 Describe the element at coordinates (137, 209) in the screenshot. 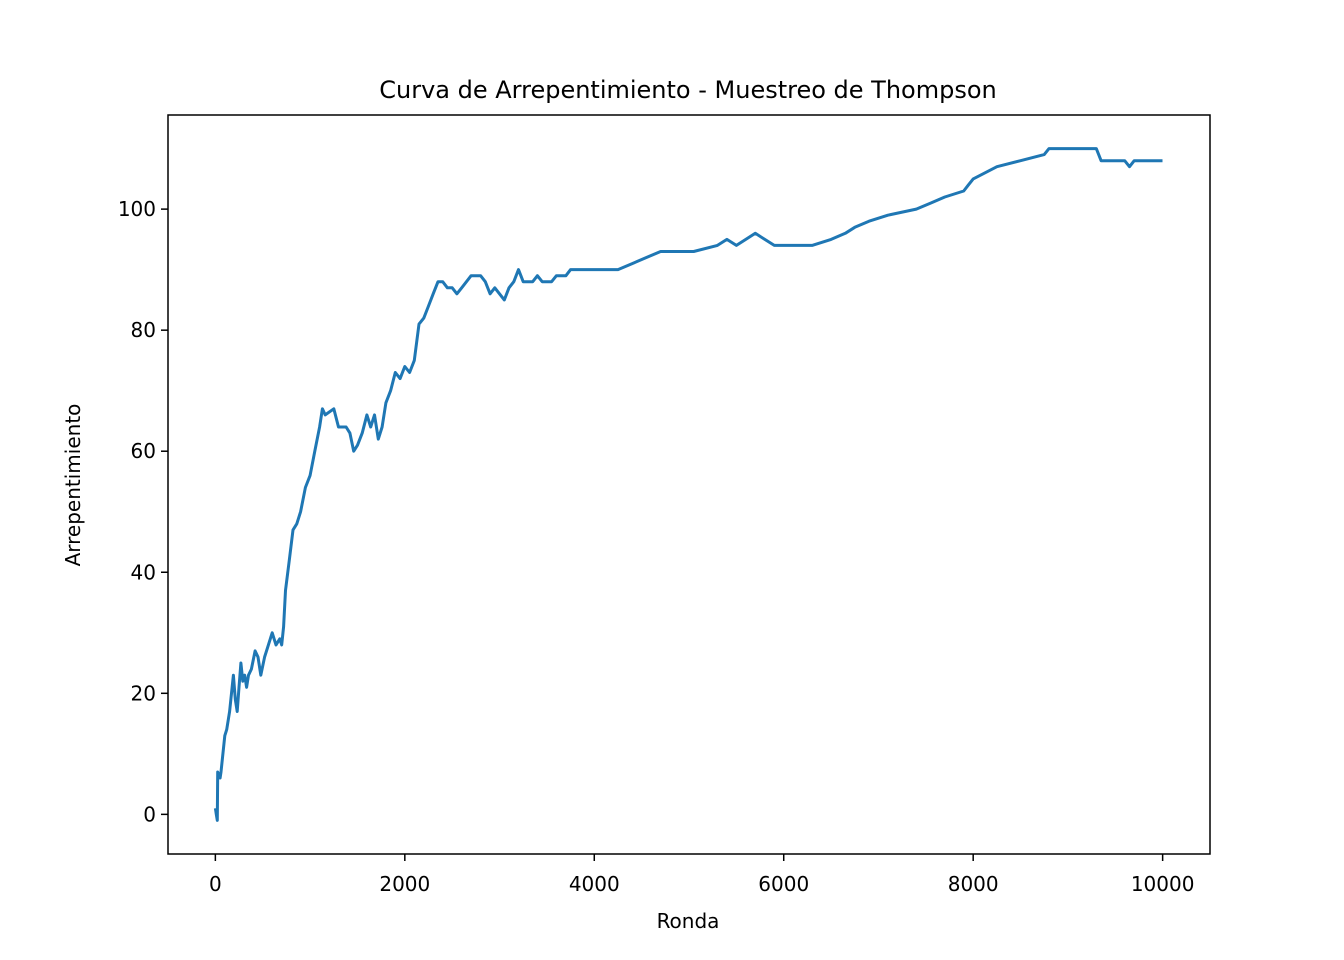

I see `y-tick-label: 100` at that location.